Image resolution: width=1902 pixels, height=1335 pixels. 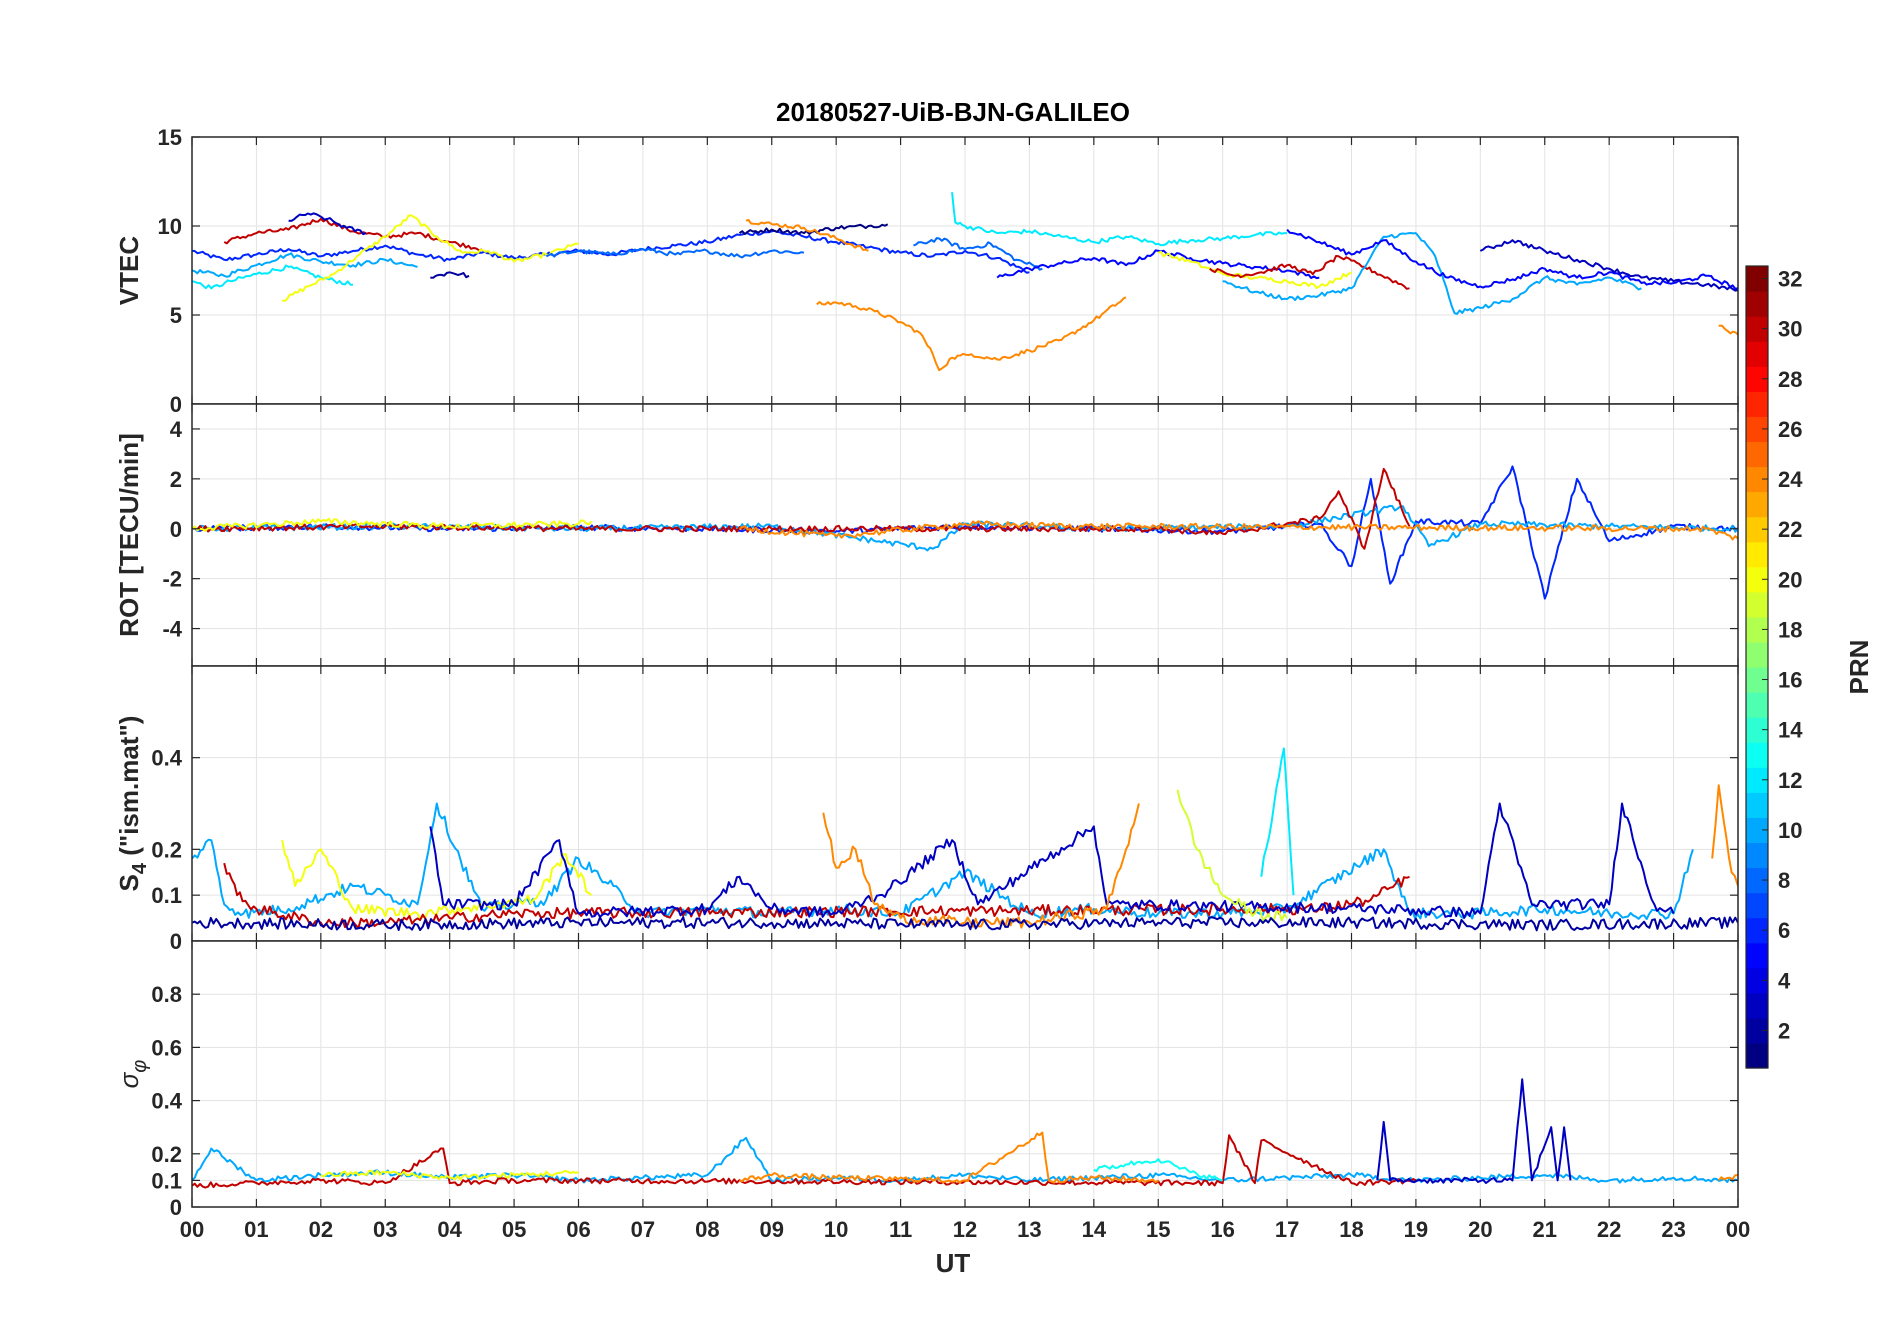 What do you see at coordinates (129, 882) in the screenshot?
I see `y-axis-label-main: S` at bounding box center [129, 882].